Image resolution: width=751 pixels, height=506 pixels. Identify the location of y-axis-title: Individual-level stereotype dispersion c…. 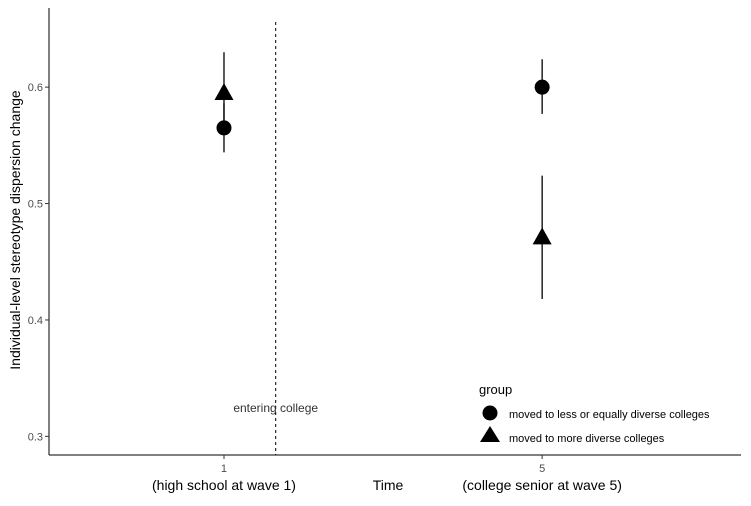
(15, 230).